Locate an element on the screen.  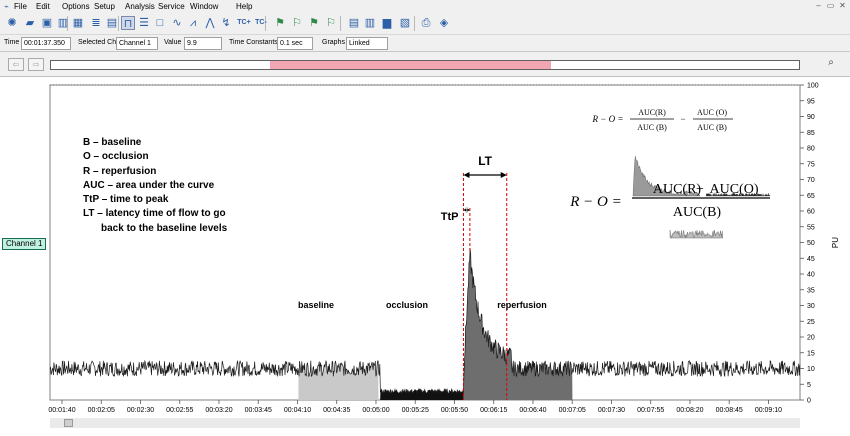
y-tick-label: 100 is located at coordinates (813, 86).